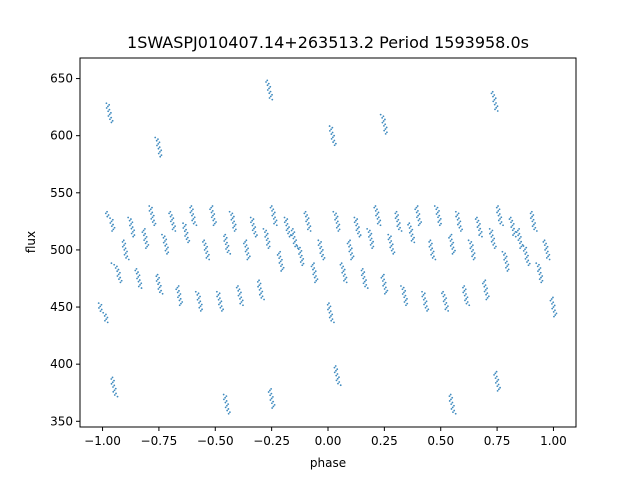 The image size is (640, 485). What do you see at coordinates (31, 242) in the screenshot?
I see `y-axis-label: flux` at bounding box center [31, 242].